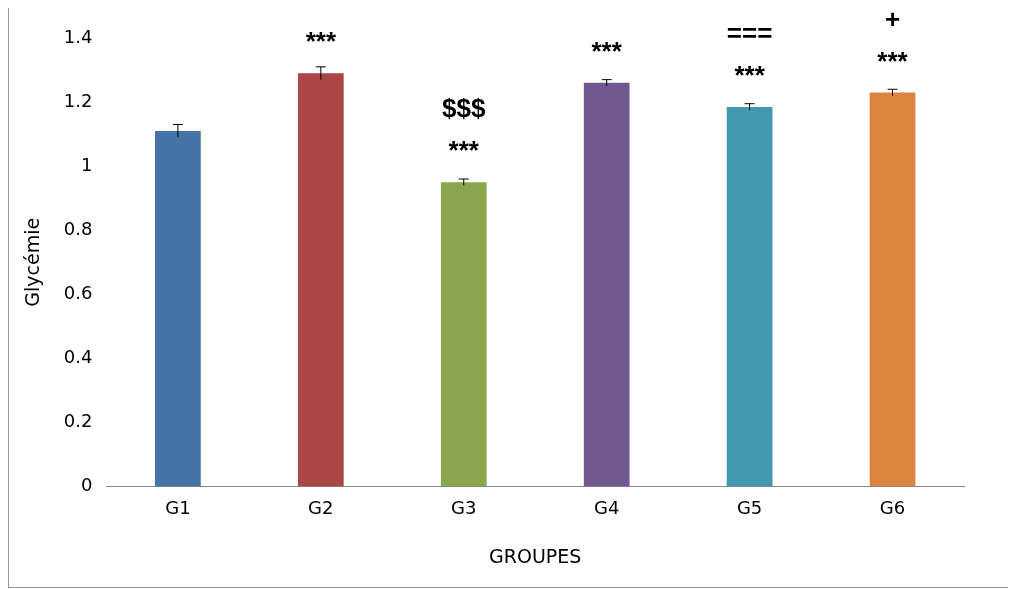  What do you see at coordinates (78, 36) in the screenshot?
I see `y-tick-label: 1.4` at bounding box center [78, 36].